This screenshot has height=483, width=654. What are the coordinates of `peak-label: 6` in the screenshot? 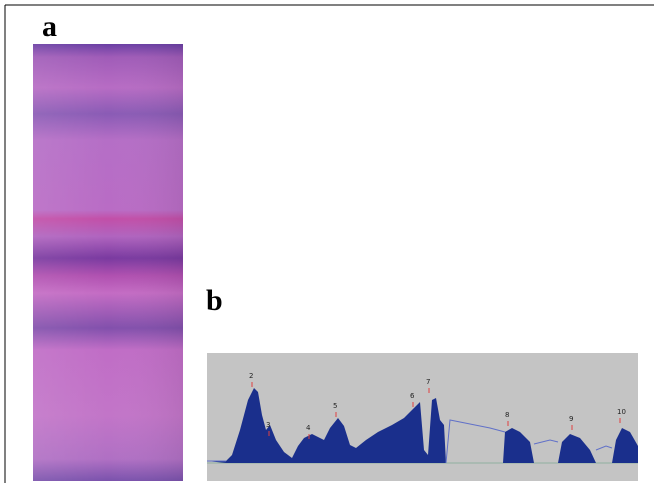 It's located at (412, 396).